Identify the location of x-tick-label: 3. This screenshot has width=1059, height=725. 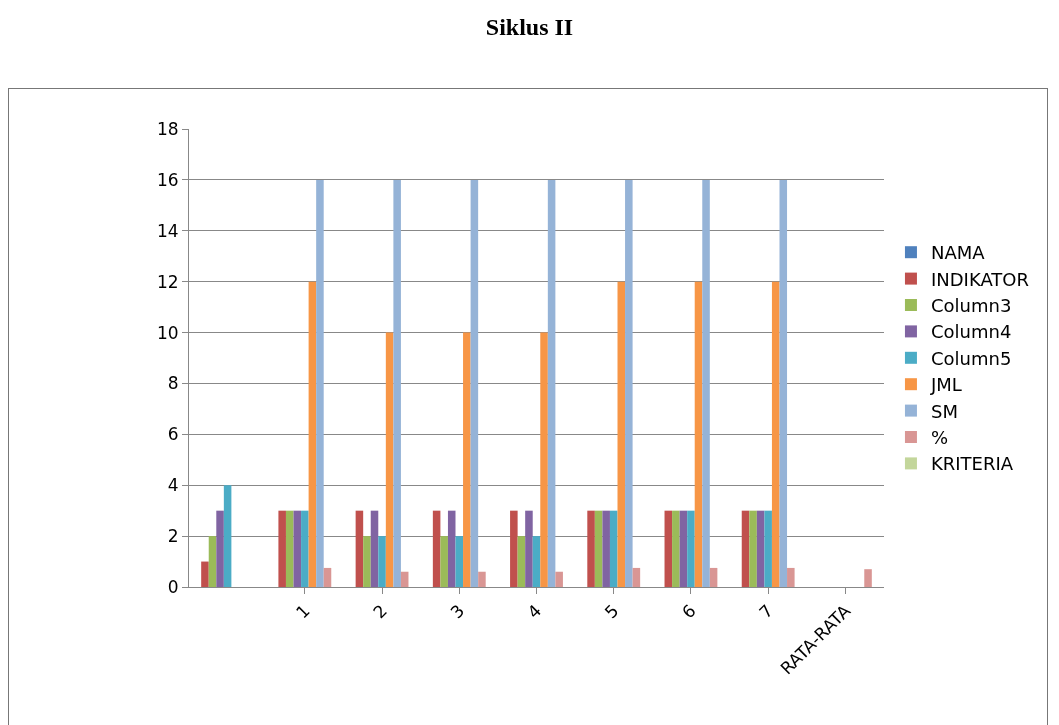
(457, 611).